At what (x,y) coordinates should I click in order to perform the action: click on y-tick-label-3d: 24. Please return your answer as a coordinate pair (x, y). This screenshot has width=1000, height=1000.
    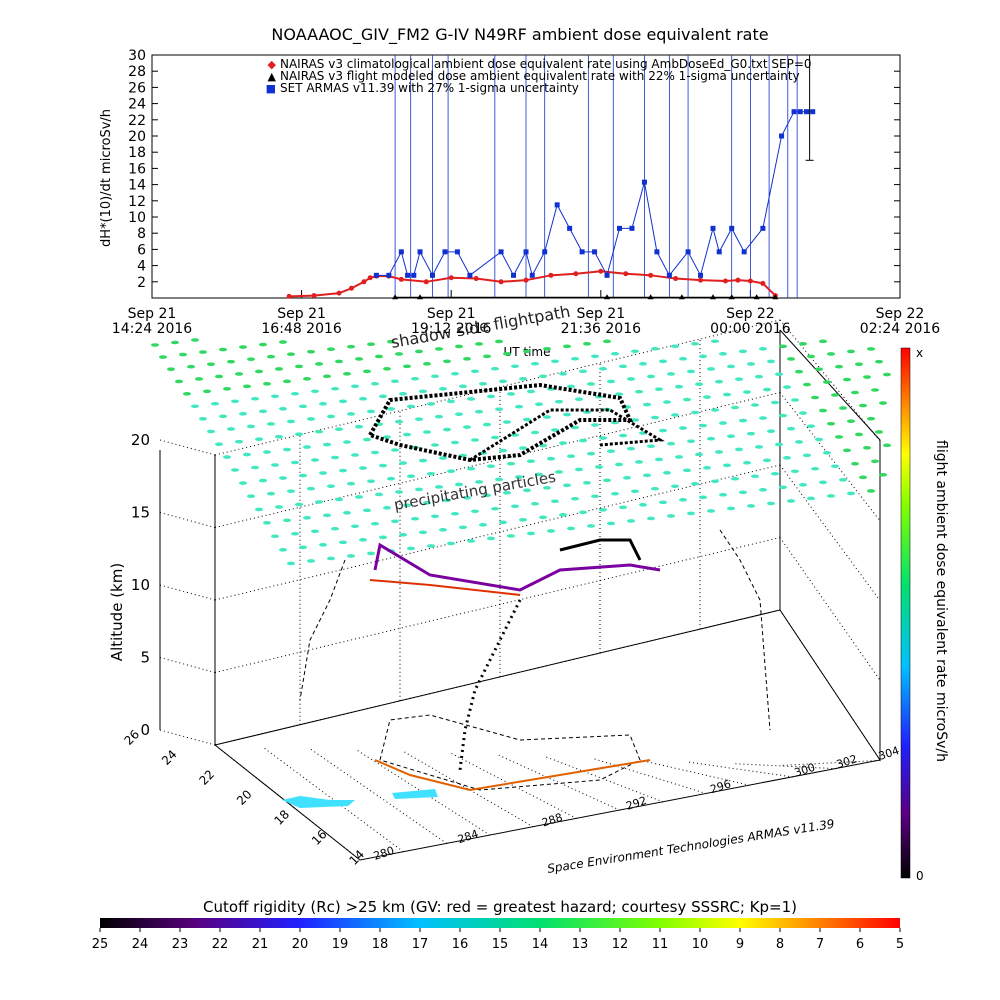
    Looking at the image, I should click on (169, 757).